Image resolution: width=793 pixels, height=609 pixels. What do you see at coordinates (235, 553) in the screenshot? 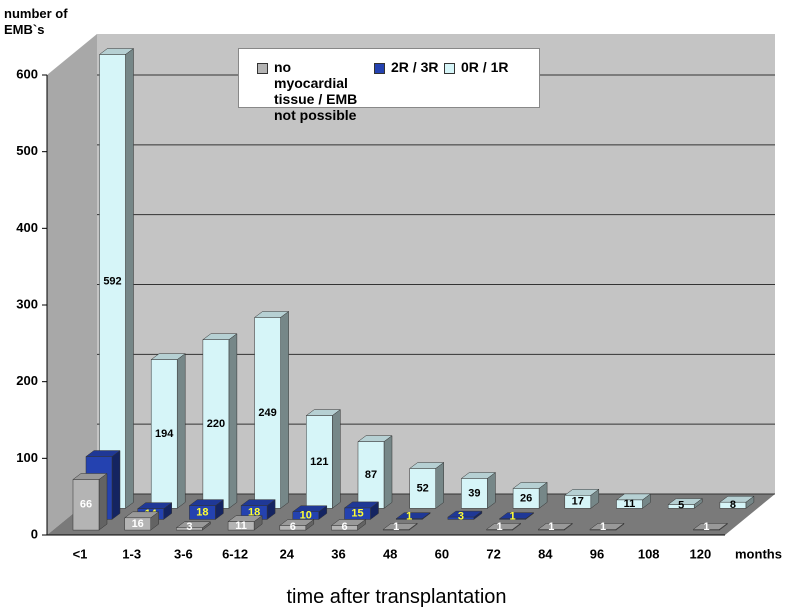
I see `x-tick-label: 6-12` at bounding box center [235, 553].